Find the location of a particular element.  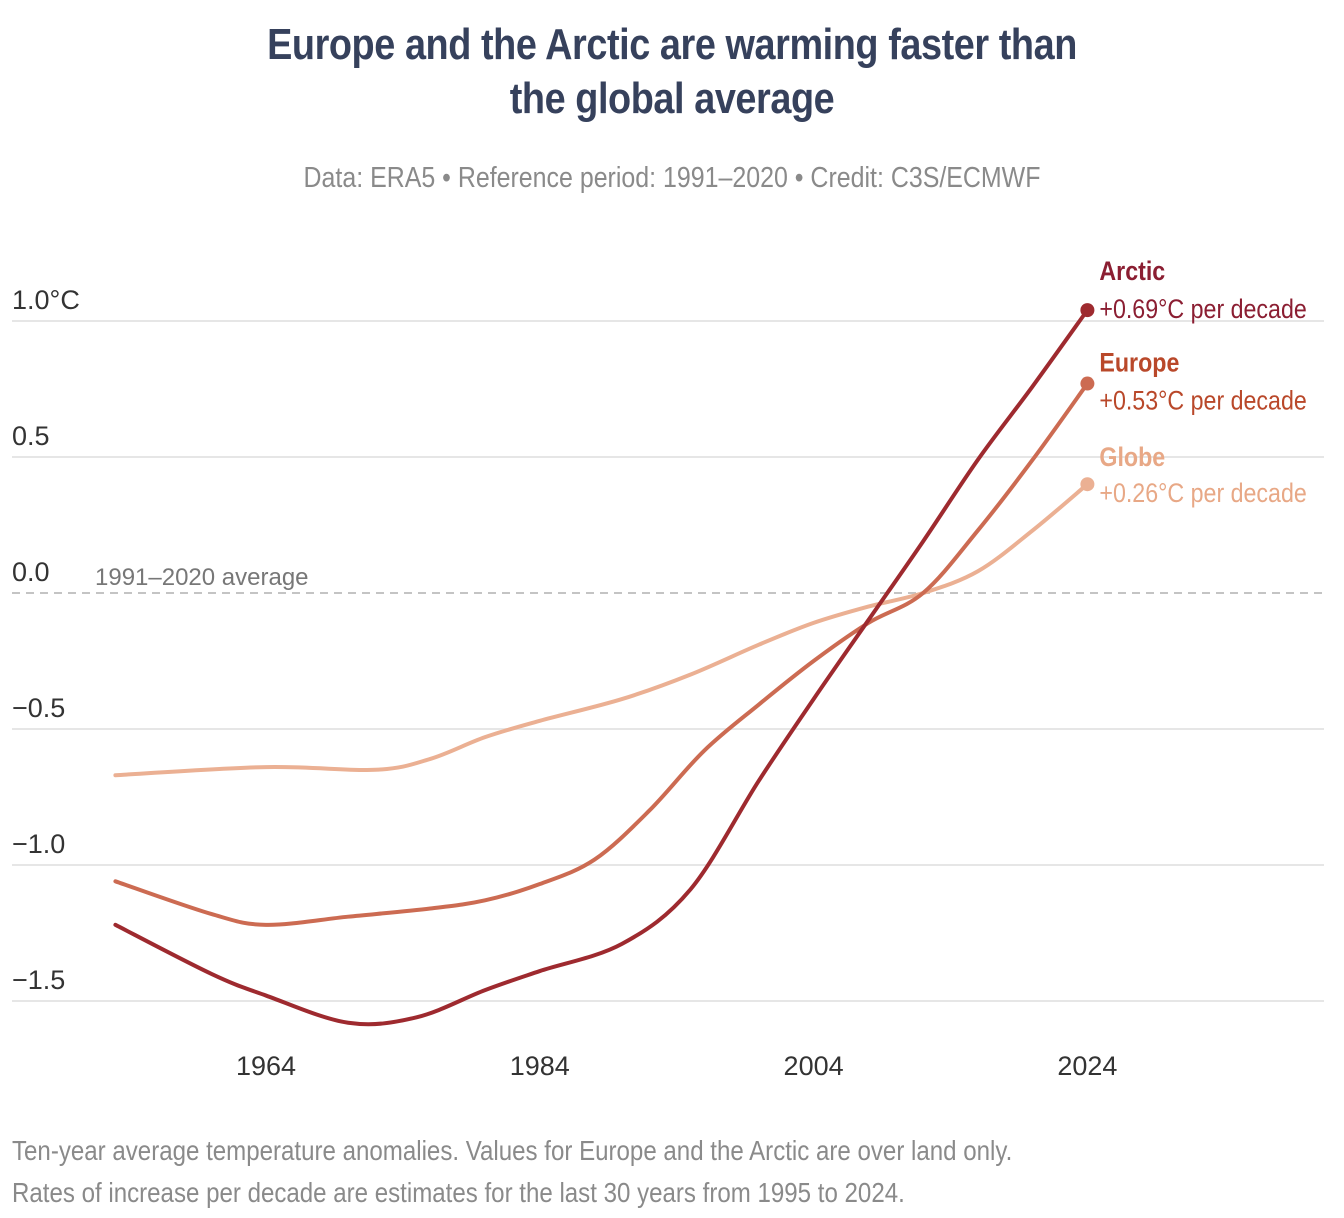

arctic-end-point is located at coordinates (1087, 310).